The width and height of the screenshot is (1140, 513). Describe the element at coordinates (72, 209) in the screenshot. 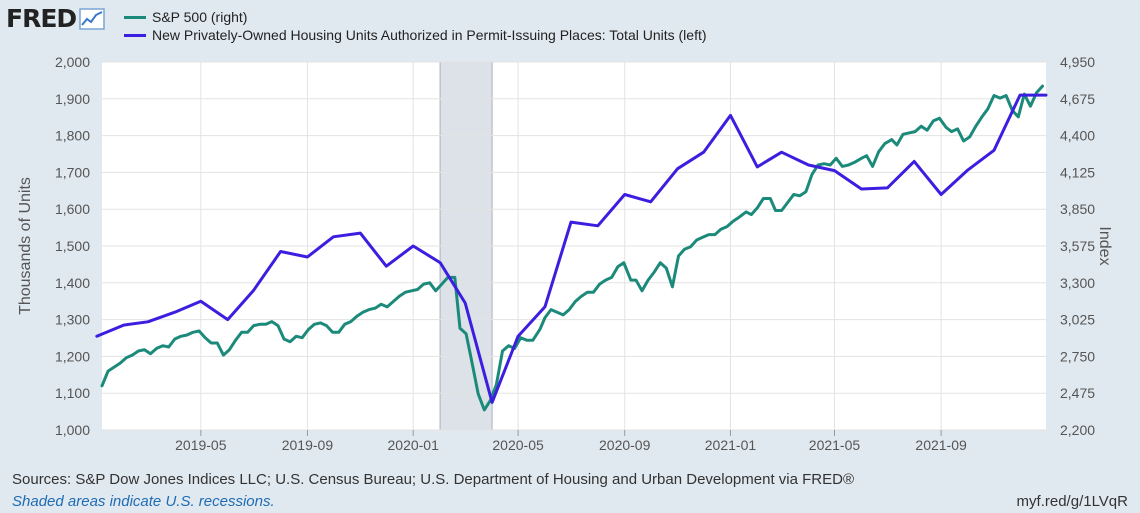

I see `left-tick-label: 1,600` at that location.